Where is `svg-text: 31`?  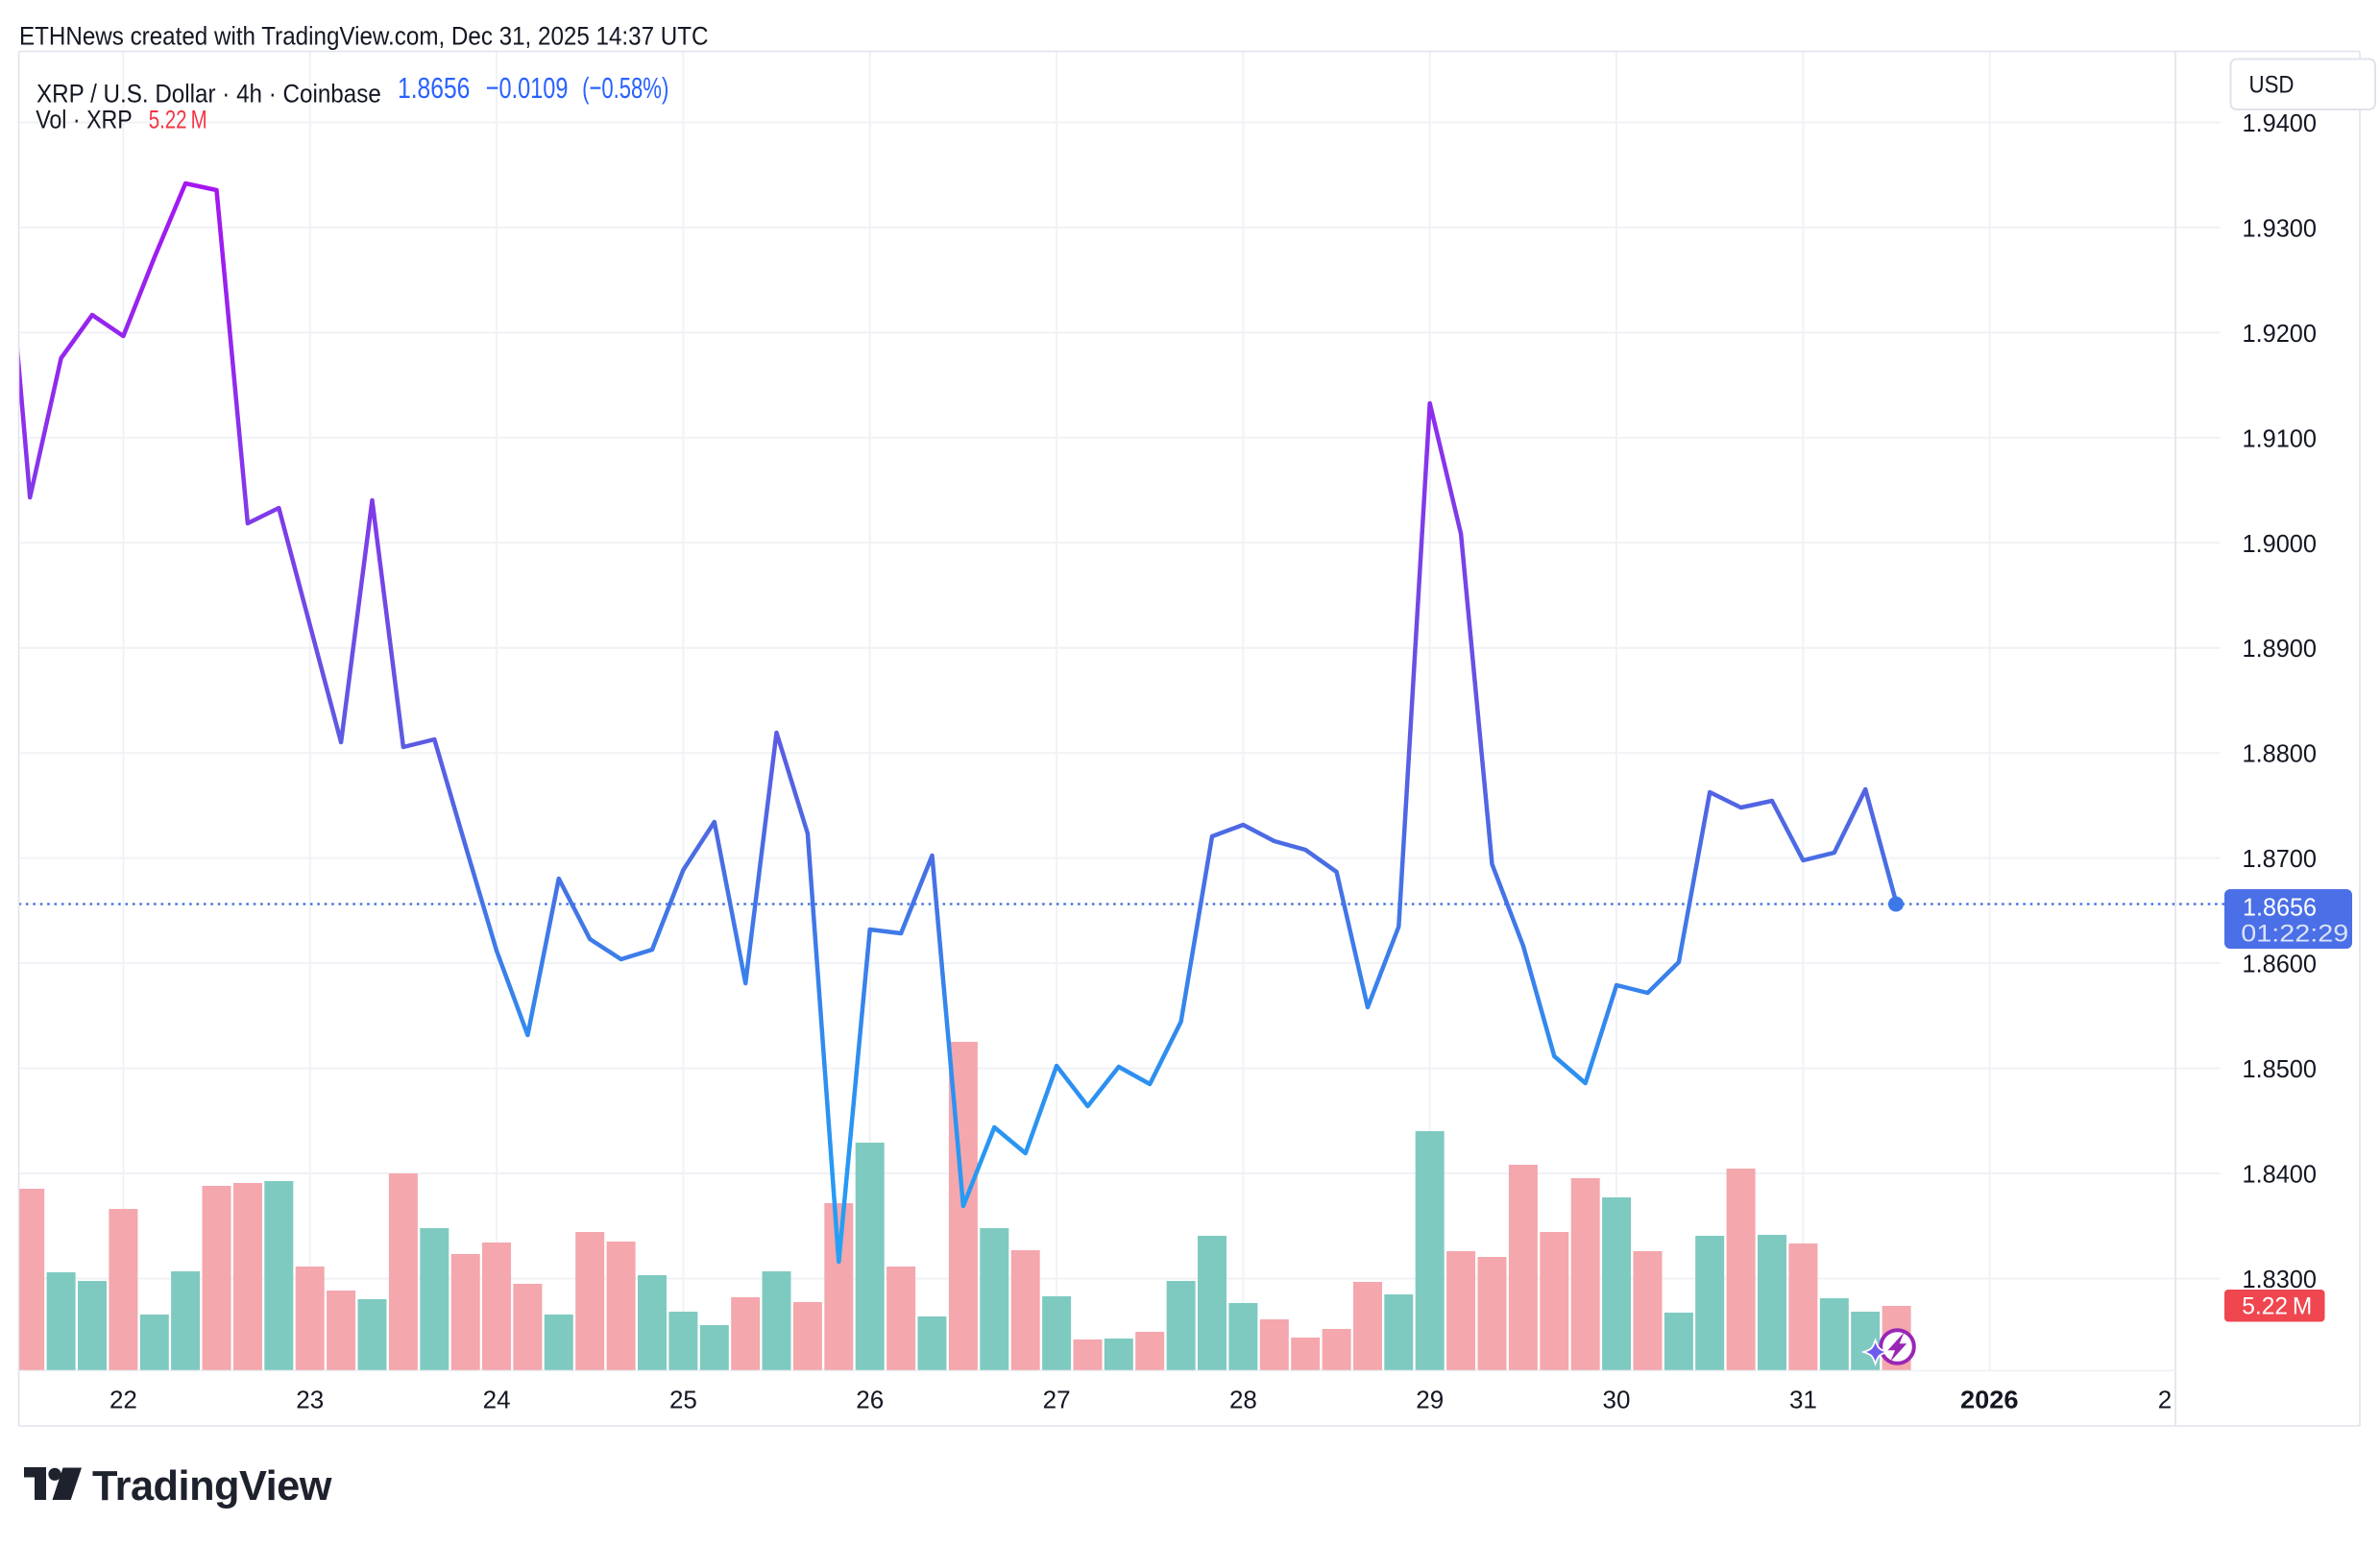
svg-text: 31 is located at coordinates (1803, 1400).